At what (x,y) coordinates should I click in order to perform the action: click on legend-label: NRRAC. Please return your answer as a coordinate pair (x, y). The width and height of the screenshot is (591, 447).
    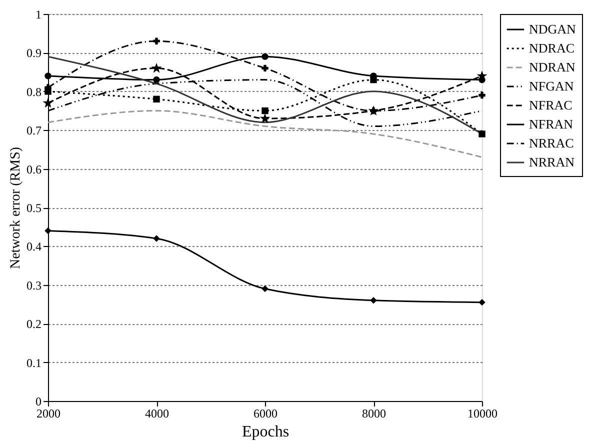
    Looking at the image, I should click on (551, 143).